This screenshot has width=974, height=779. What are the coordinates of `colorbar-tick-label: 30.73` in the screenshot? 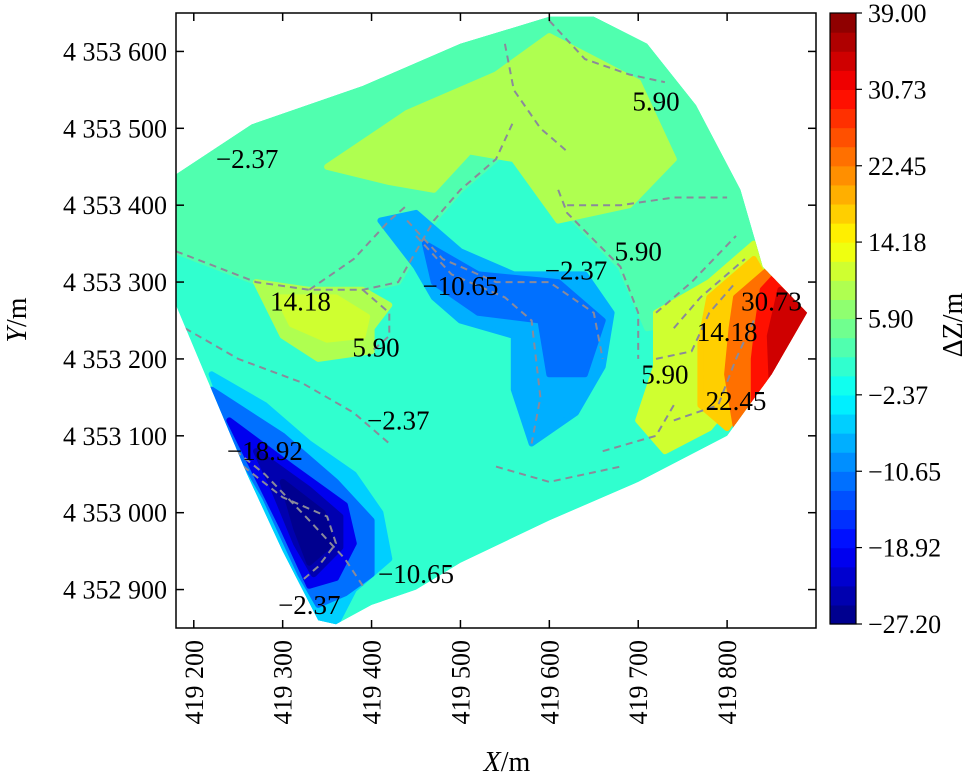 It's located at (897, 89).